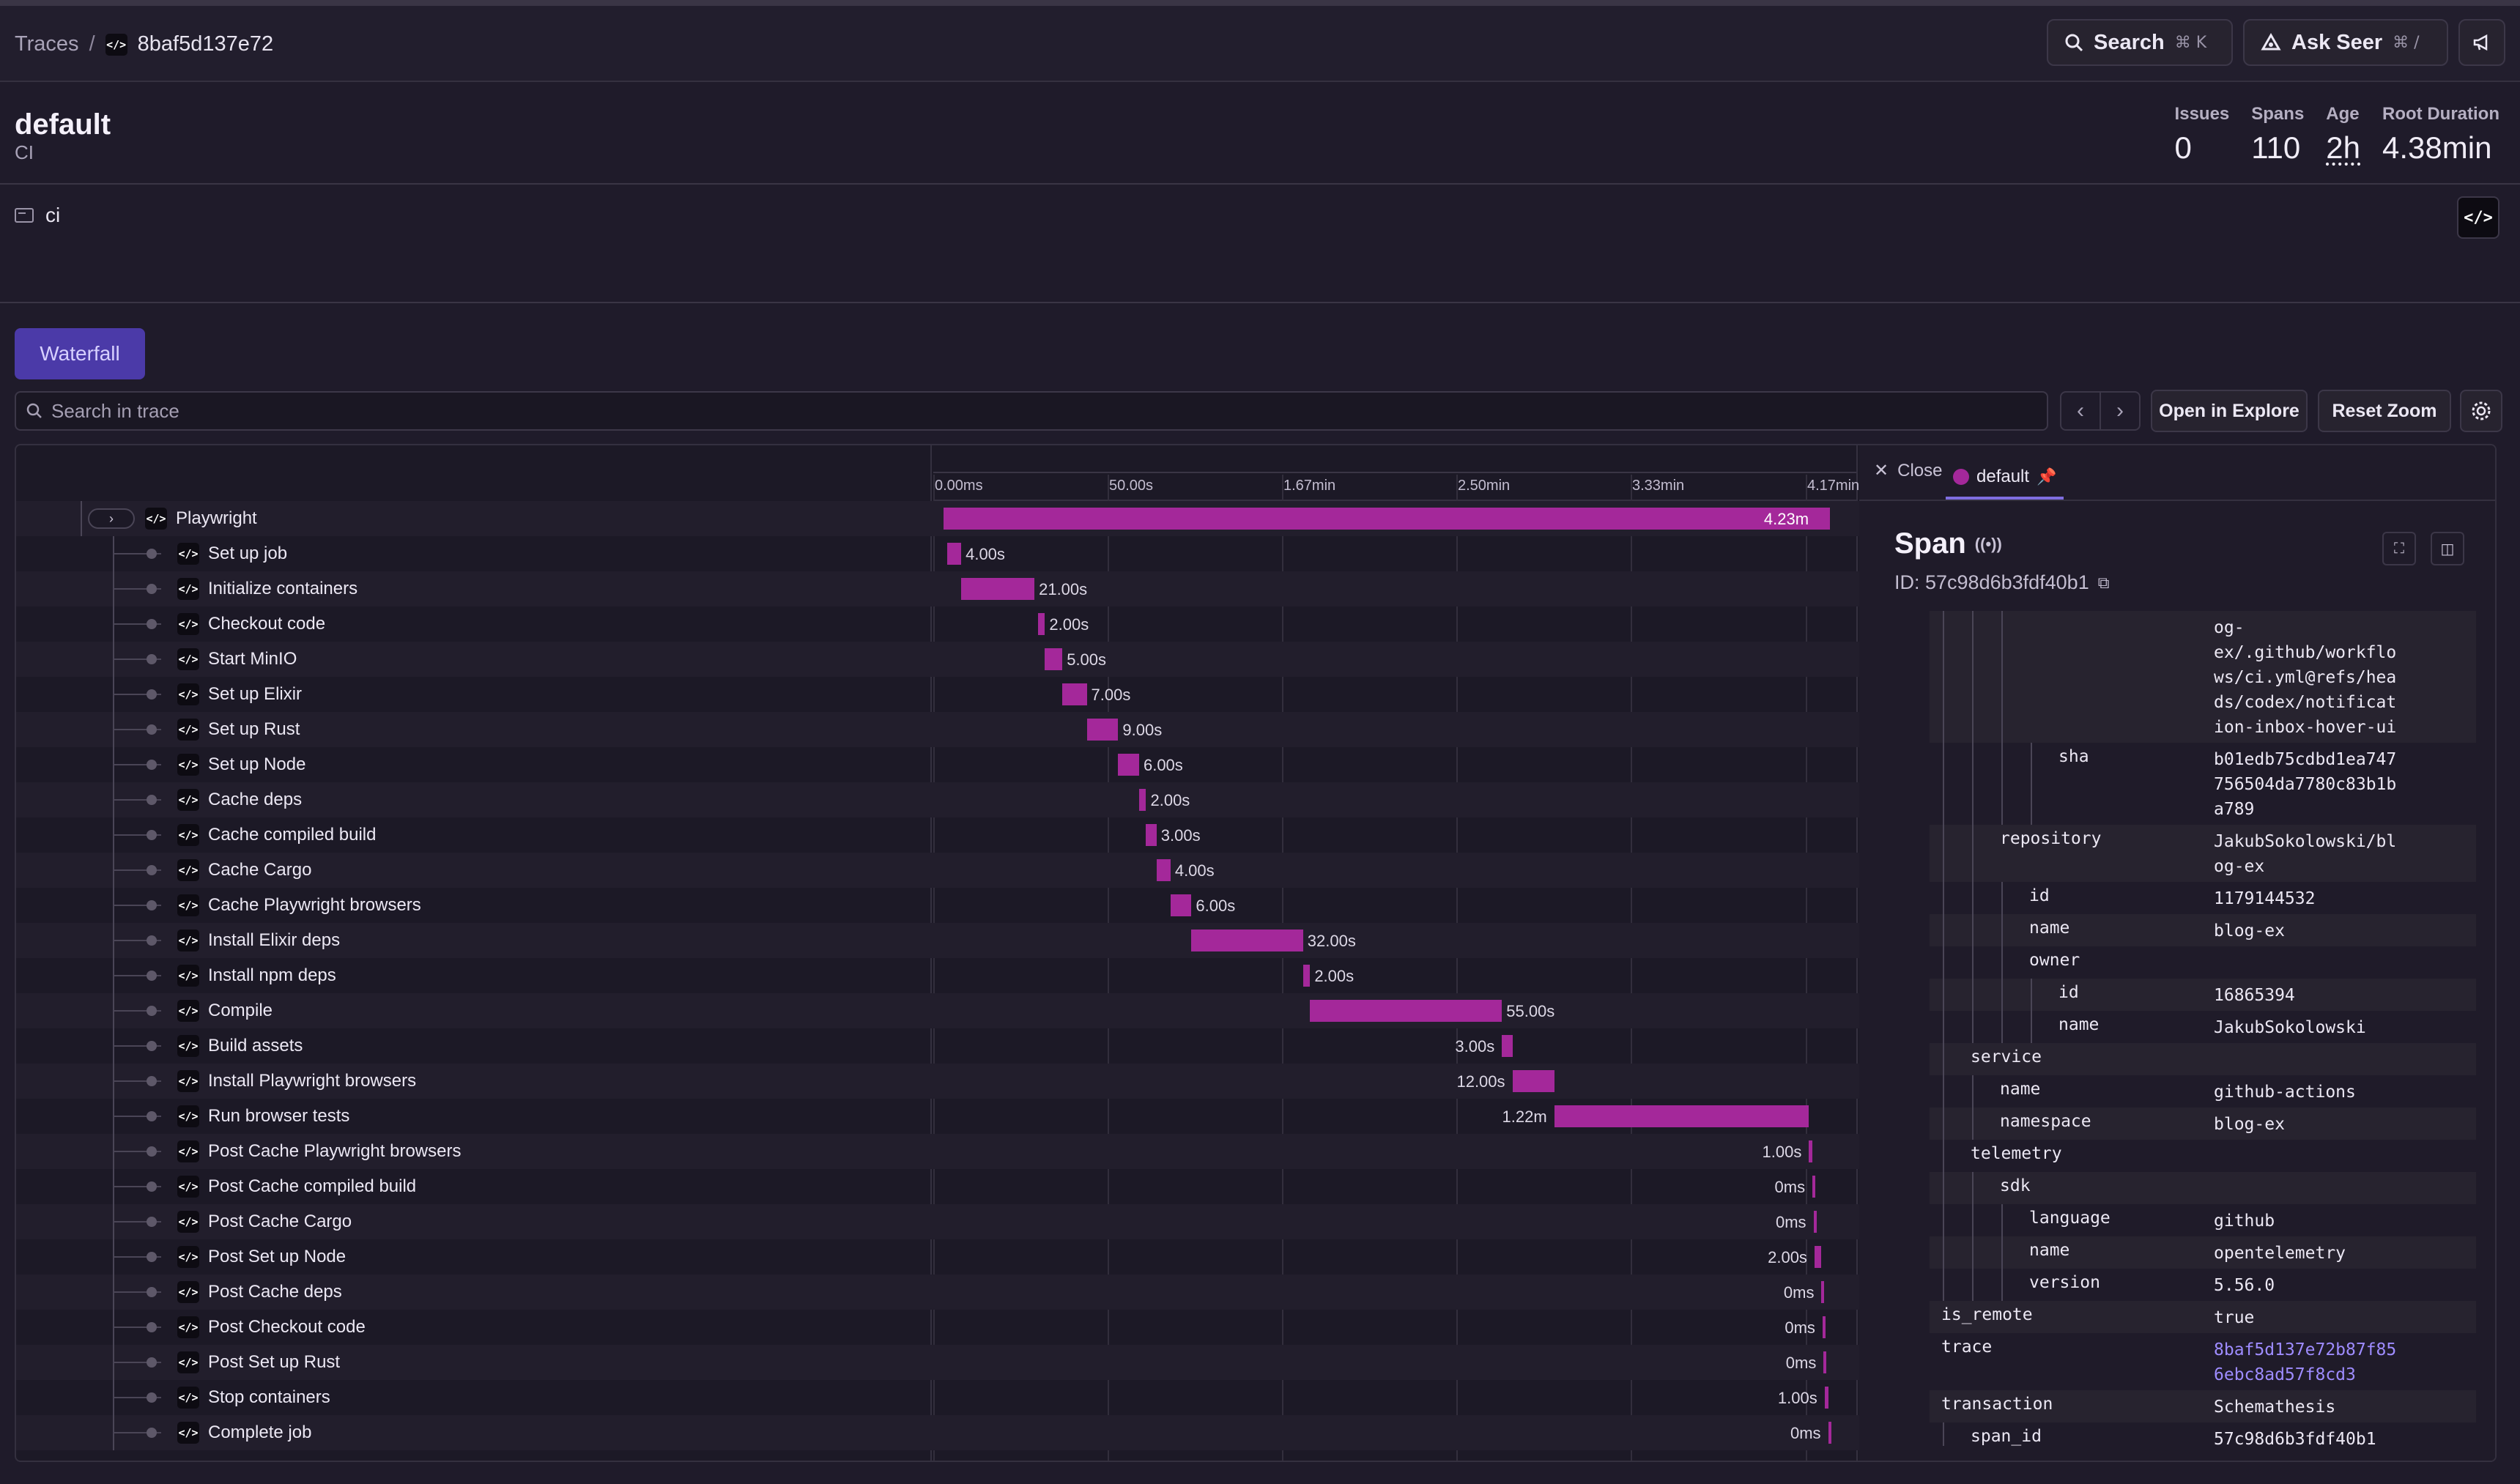 The image size is (2520, 1484). What do you see at coordinates (201, 518) in the screenshot?
I see `span-name: </> Playwright` at bounding box center [201, 518].